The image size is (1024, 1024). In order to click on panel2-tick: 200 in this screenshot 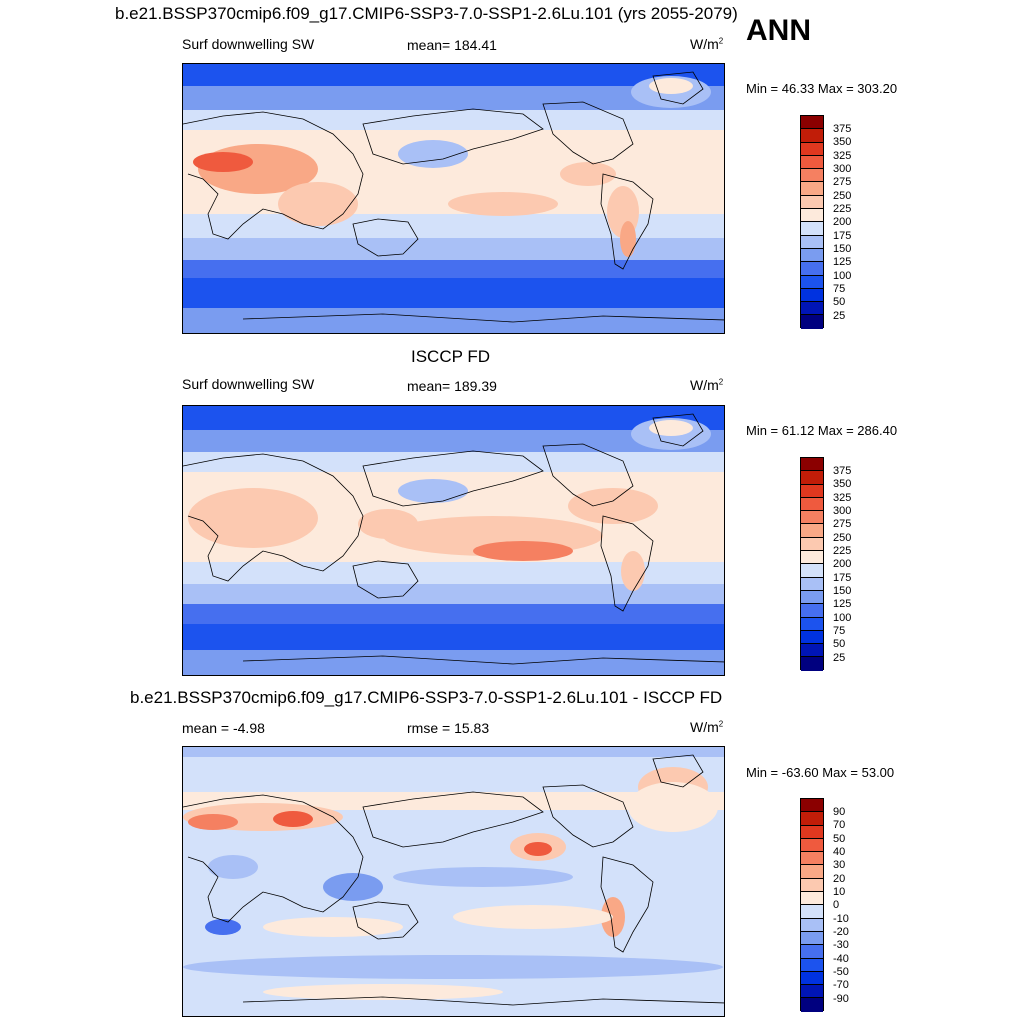, I will do `click(842, 564)`.